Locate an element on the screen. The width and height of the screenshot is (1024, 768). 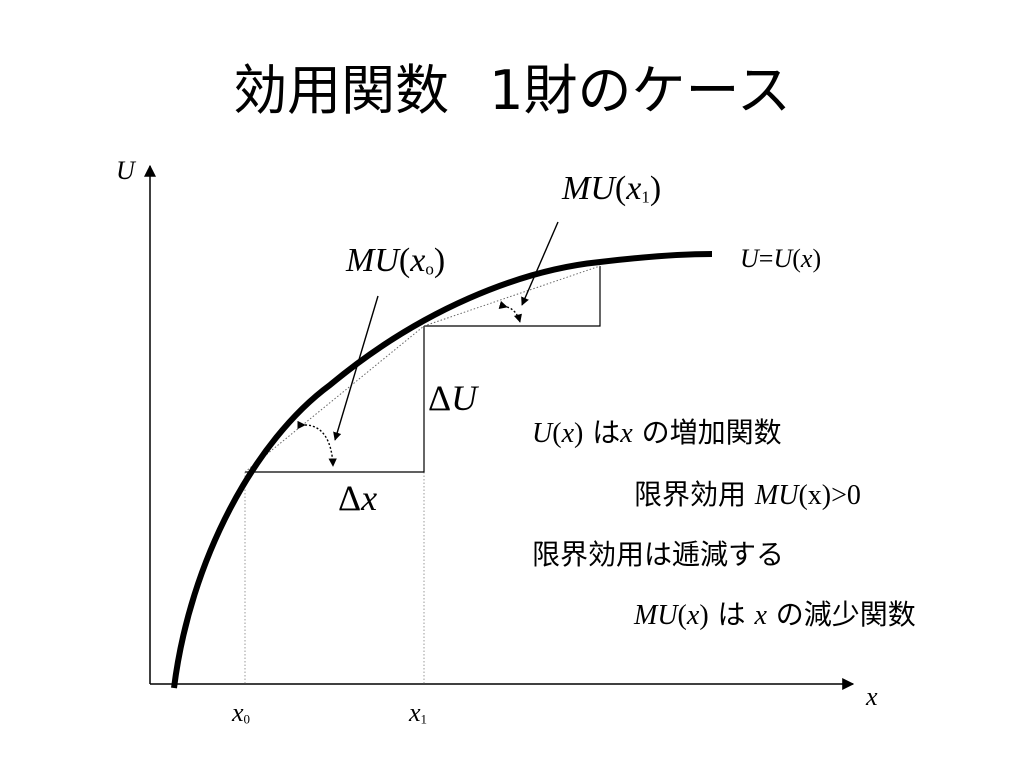
slope-arc-x0 is located at coordinates (317, 443).